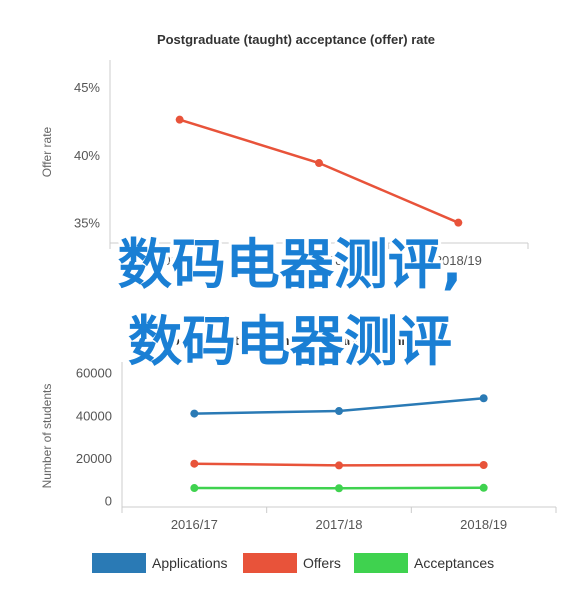  Describe the element at coordinates (339, 524) in the screenshot. I see `chart2-x-tick-label: 2017/18` at that location.